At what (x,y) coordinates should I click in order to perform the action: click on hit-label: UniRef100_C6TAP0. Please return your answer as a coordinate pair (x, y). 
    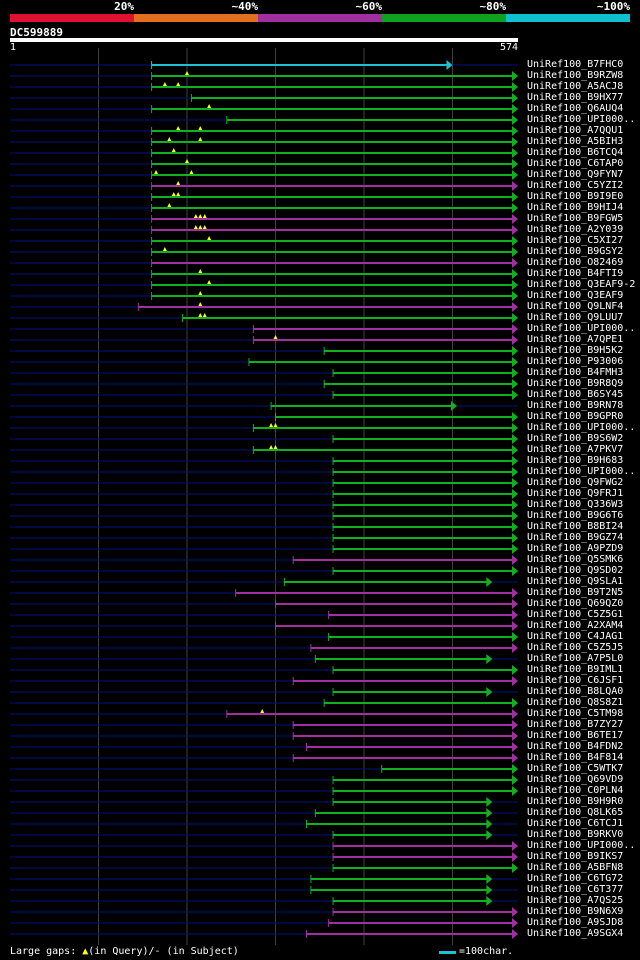
    Looking at the image, I should click on (575, 163).